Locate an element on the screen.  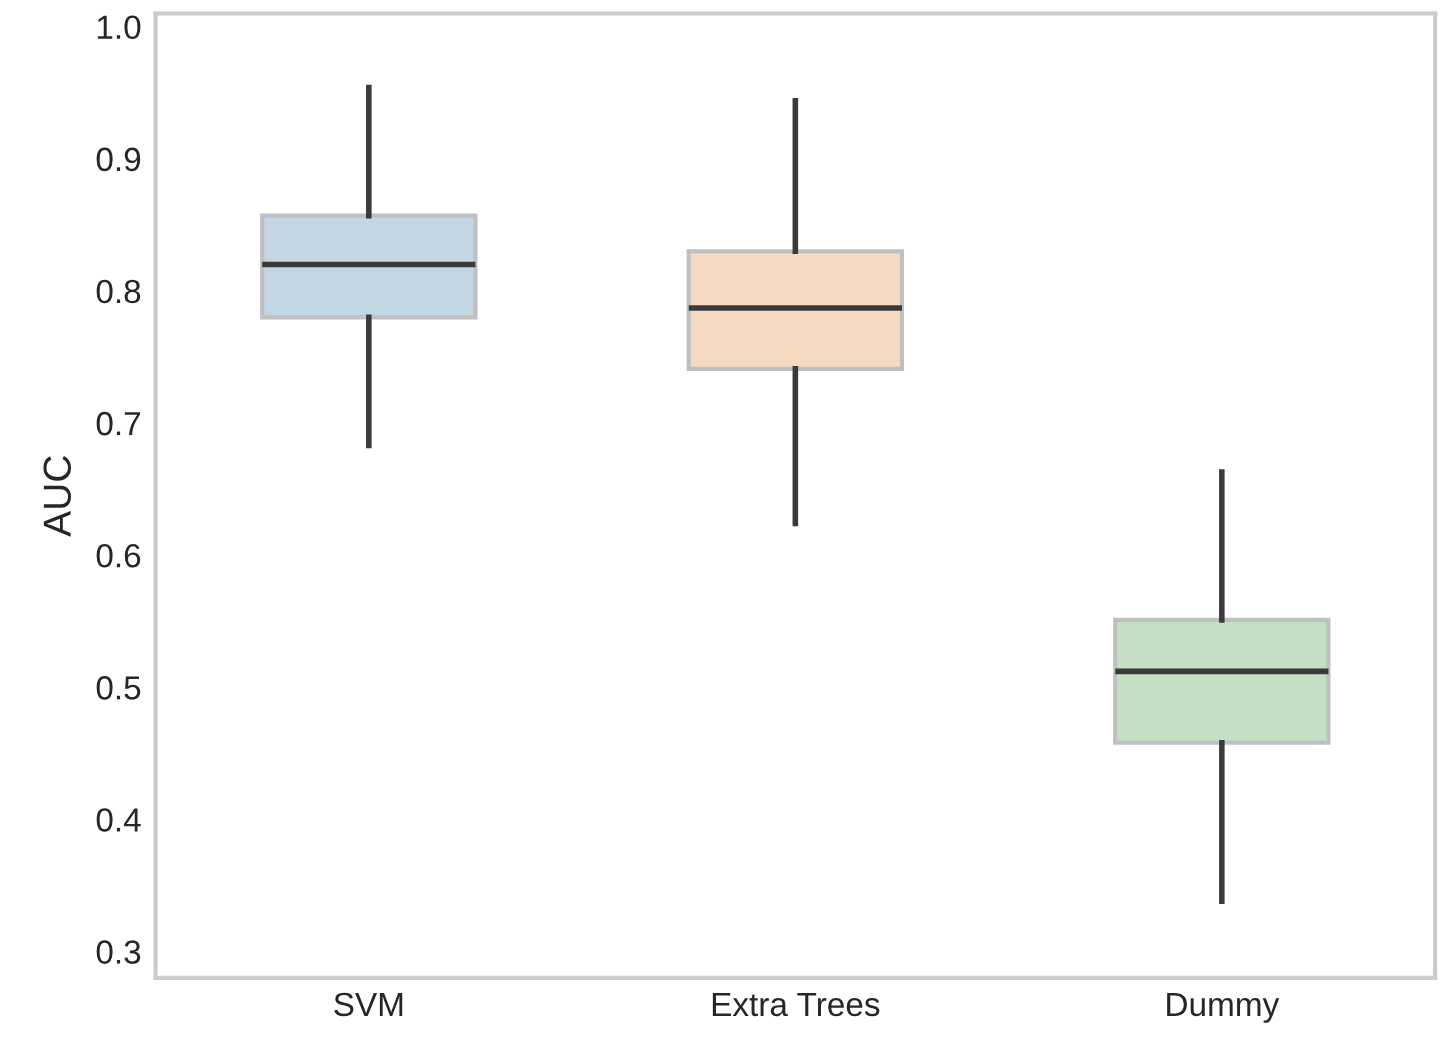
y-tick-label: 0.8 is located at coordinates (118, 291).